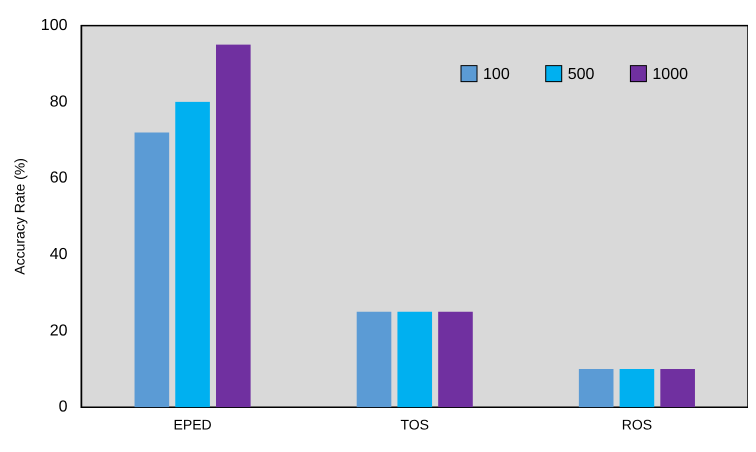  I want to click on x-tick-label: ROS, so click(637, 424).